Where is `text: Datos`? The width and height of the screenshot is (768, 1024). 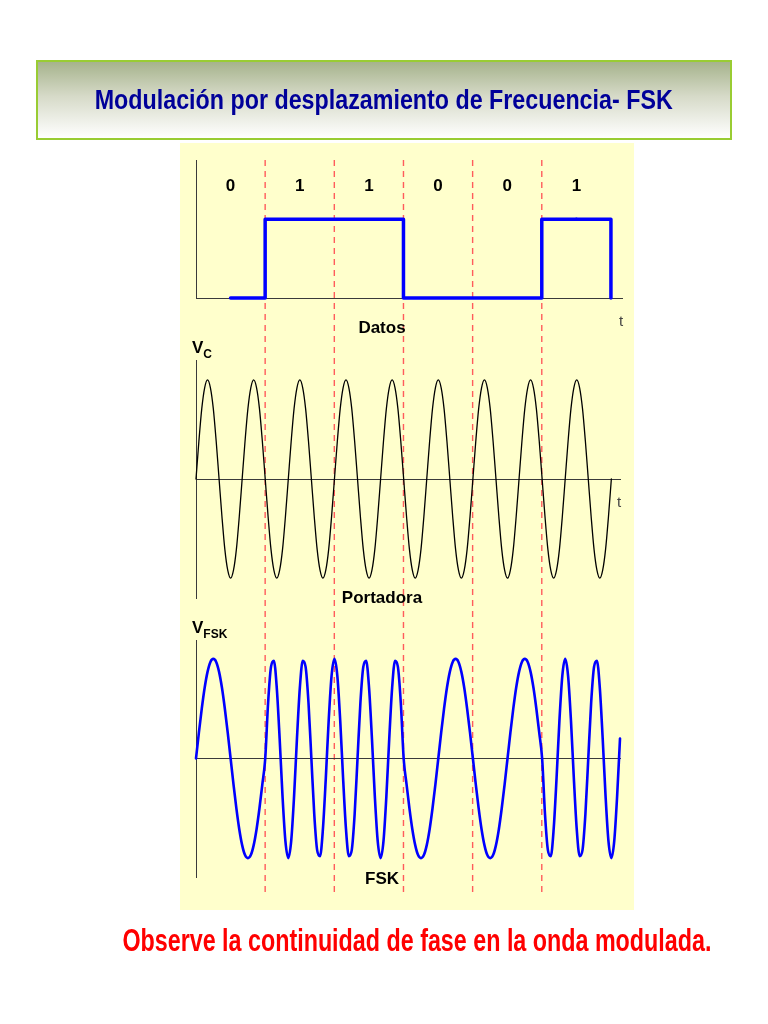
text: Datos is located at coordinates (382, 327).